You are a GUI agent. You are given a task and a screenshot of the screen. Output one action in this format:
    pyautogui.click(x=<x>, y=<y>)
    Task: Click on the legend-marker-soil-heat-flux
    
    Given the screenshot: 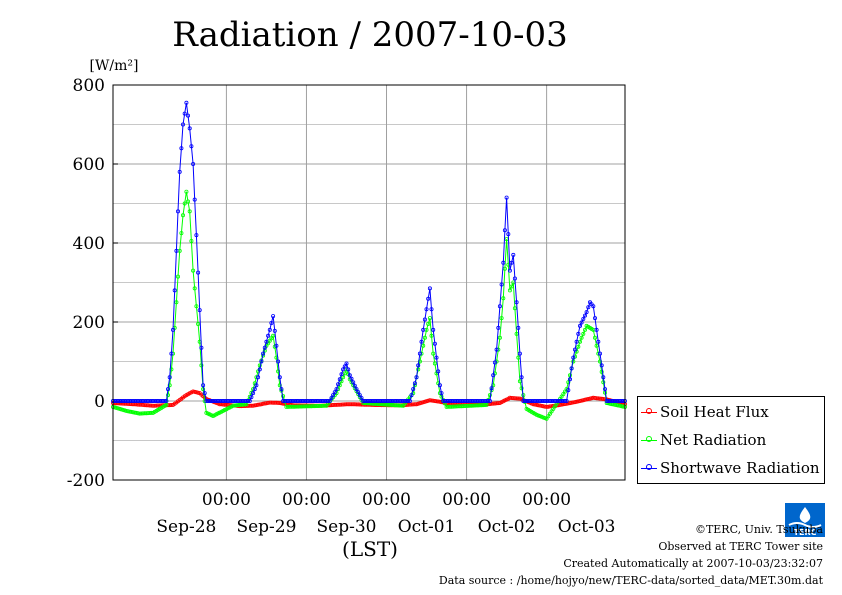 What is the action you would take?
    pyautogui.click(x=649, y=411)
    